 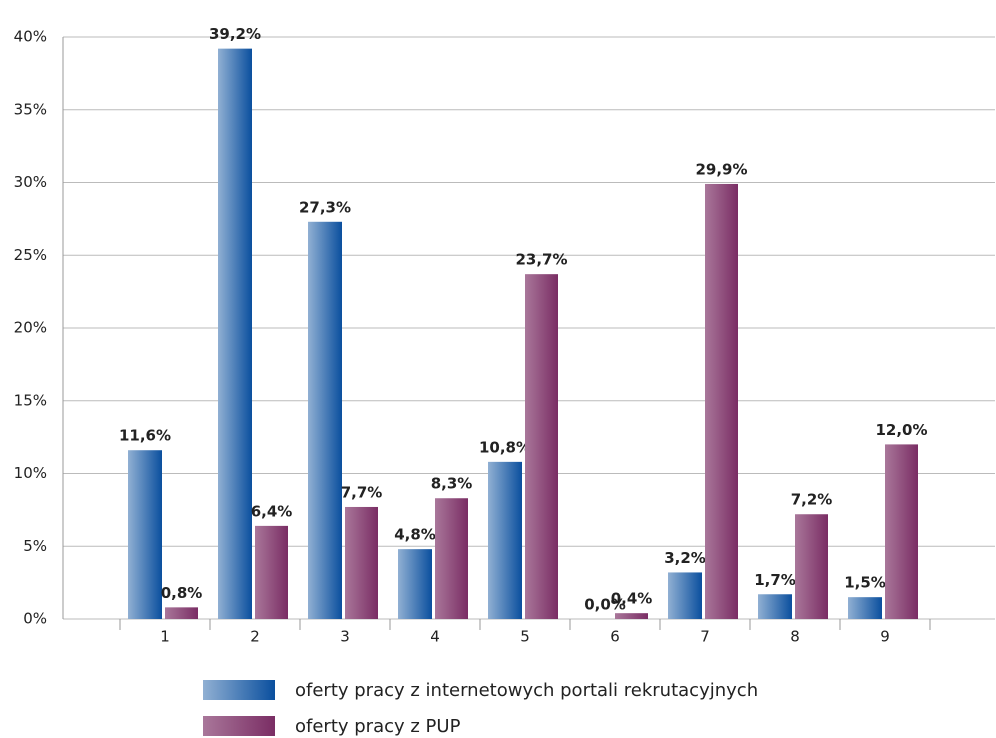 I want to click on y-tick-label: 10%, so click(x=30, y=473).